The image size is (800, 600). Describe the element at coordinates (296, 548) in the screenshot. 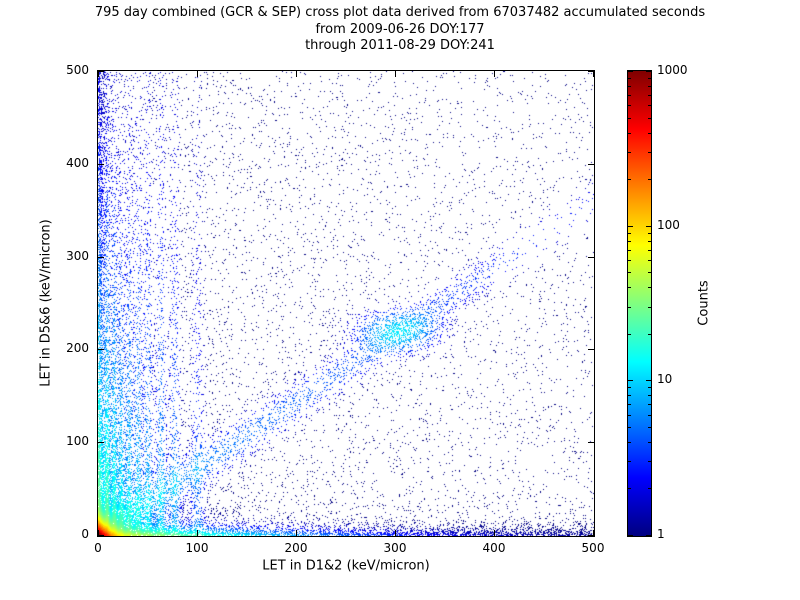

I see `x-tick-label: 200` at that location.